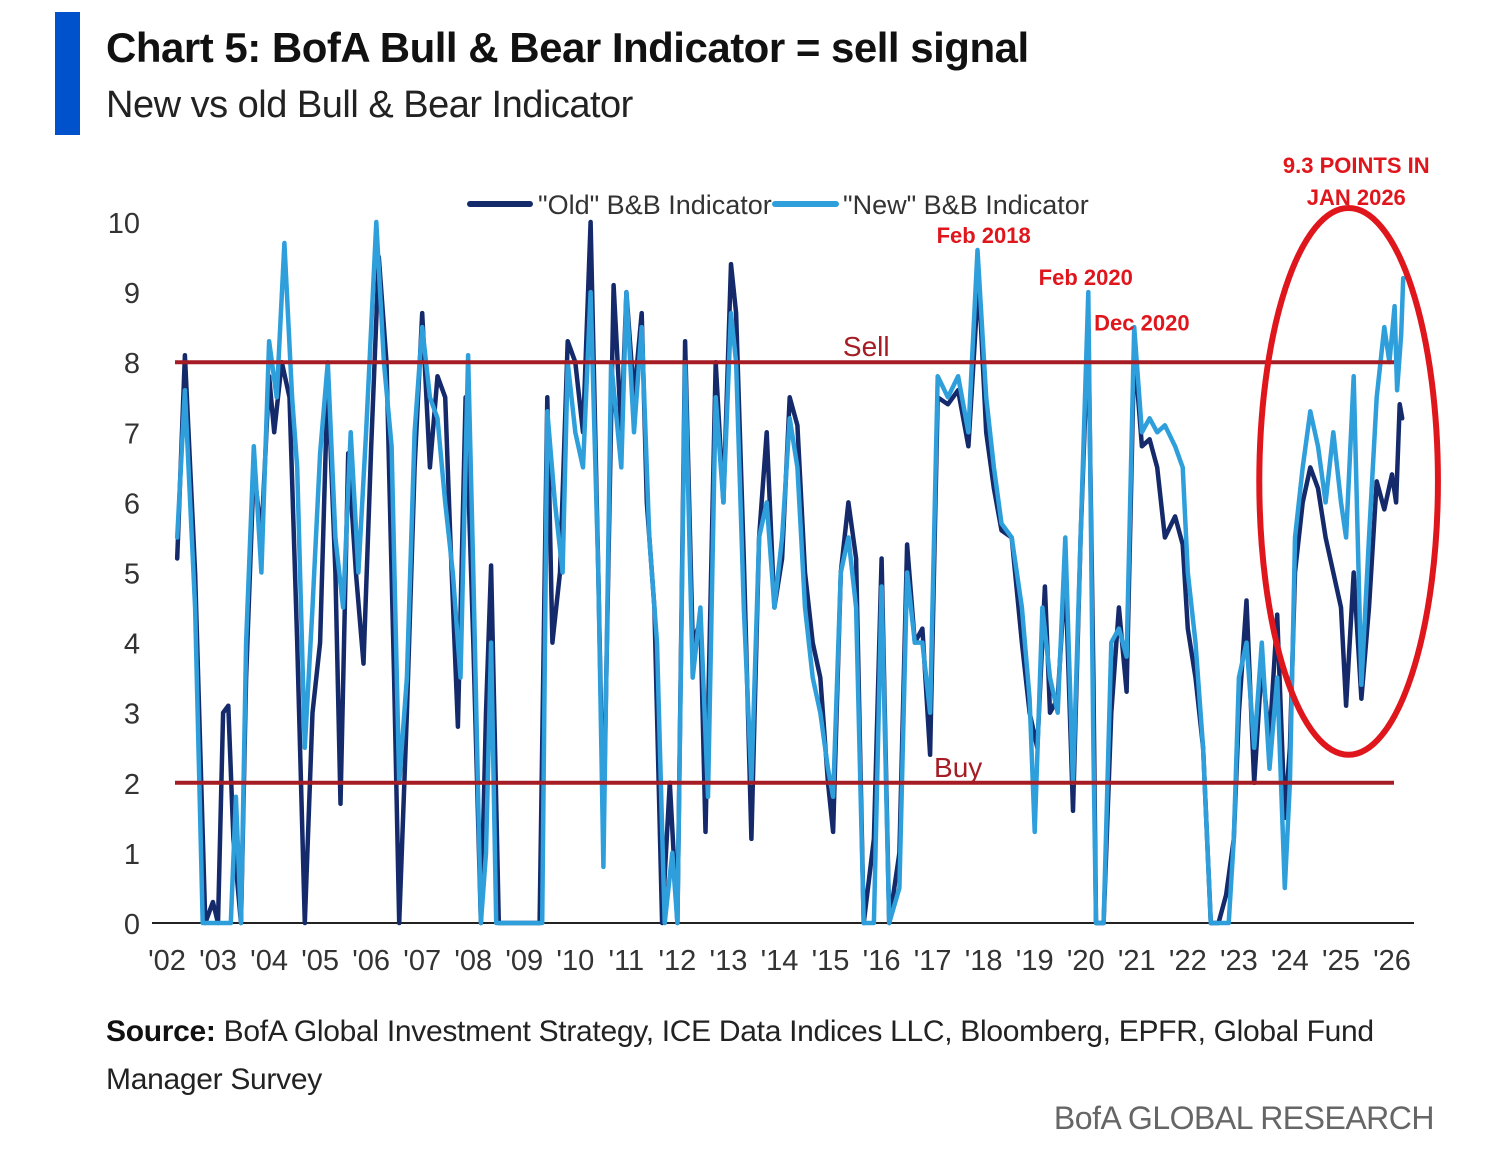 The height and width of the screenshot is (1164, 1507). What do you see at coordinates (132, 645) in the screenshot?
I see `y-tick-label: 4` at bounding box center [132, 645].